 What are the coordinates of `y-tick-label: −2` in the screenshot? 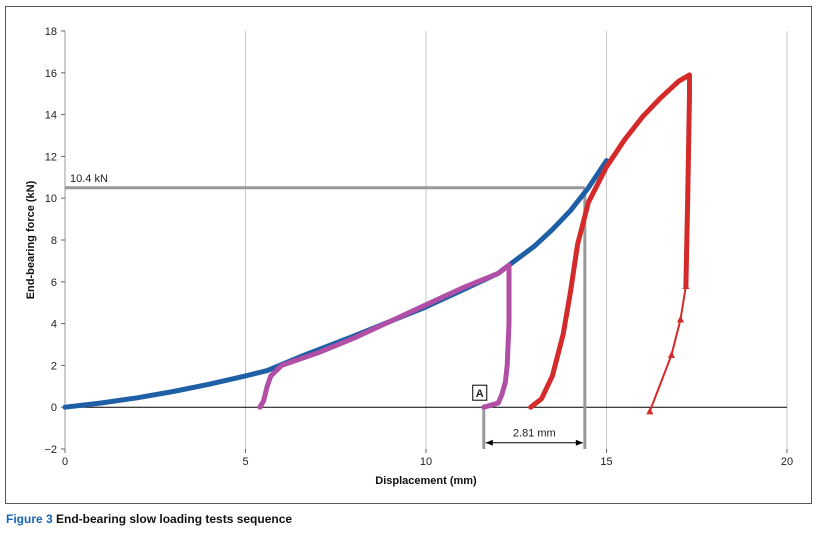 It's located at (50, 450).